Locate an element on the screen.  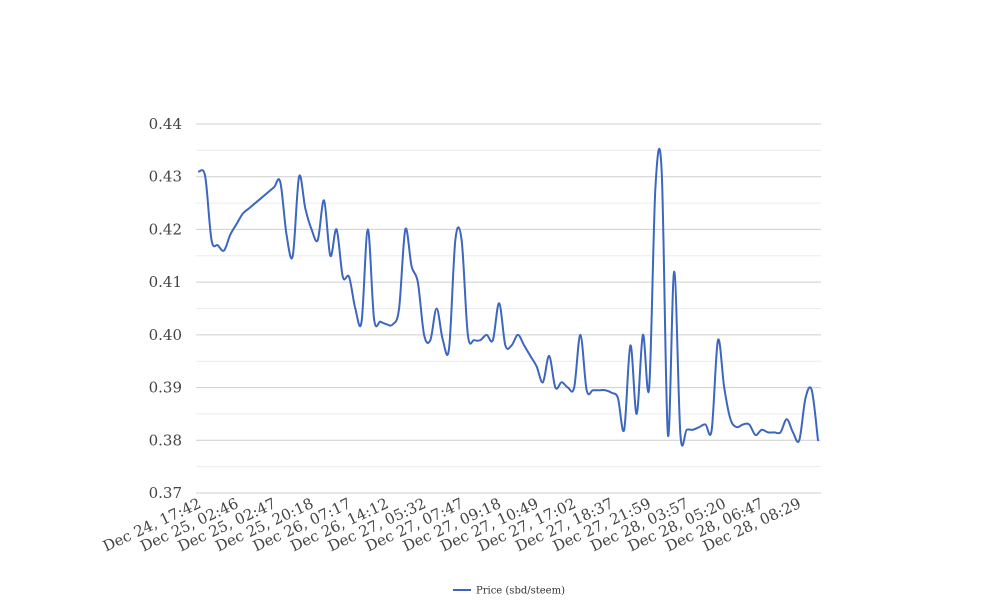
y-tick-label: 0.39 is located at coordinates (165, 388).